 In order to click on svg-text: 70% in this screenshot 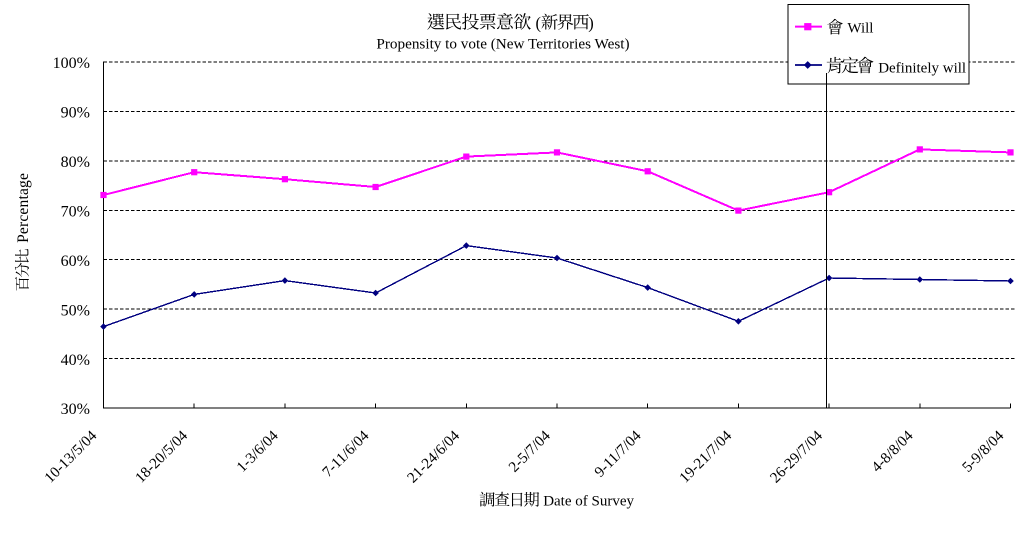, I will do `click(75, 211)`.